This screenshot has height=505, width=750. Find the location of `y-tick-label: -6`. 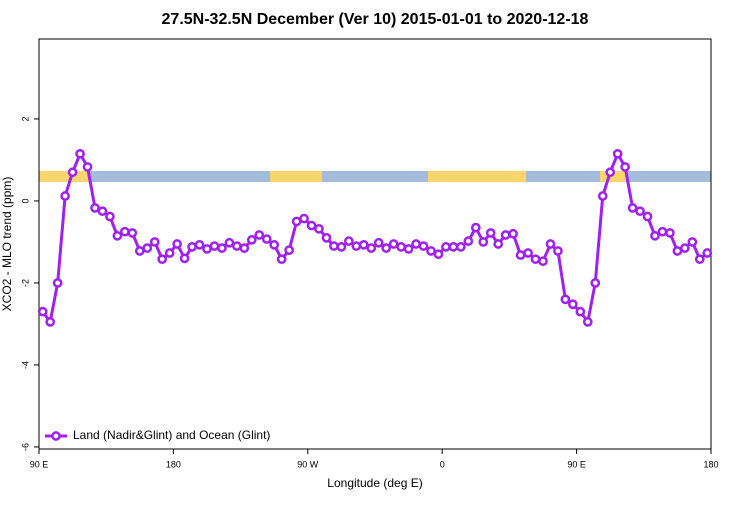

y-tick-label: -6 is located at coordinates (25, 447).